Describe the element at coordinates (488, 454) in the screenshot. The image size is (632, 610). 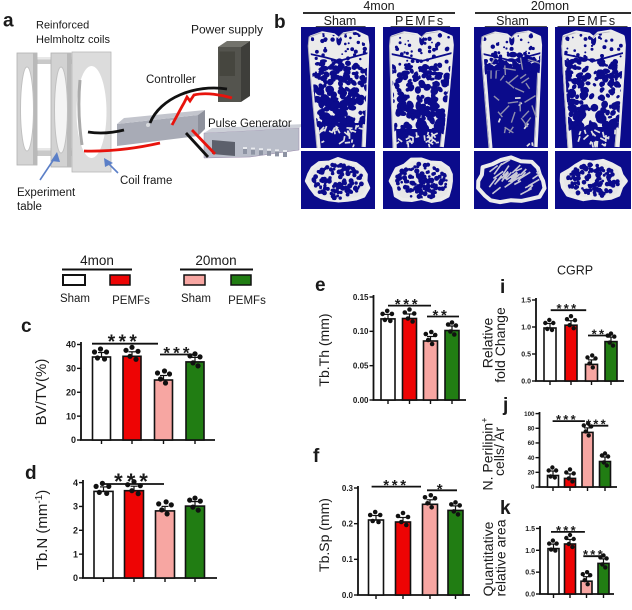
I see `svg-text: N. Perilipin+` at that location.